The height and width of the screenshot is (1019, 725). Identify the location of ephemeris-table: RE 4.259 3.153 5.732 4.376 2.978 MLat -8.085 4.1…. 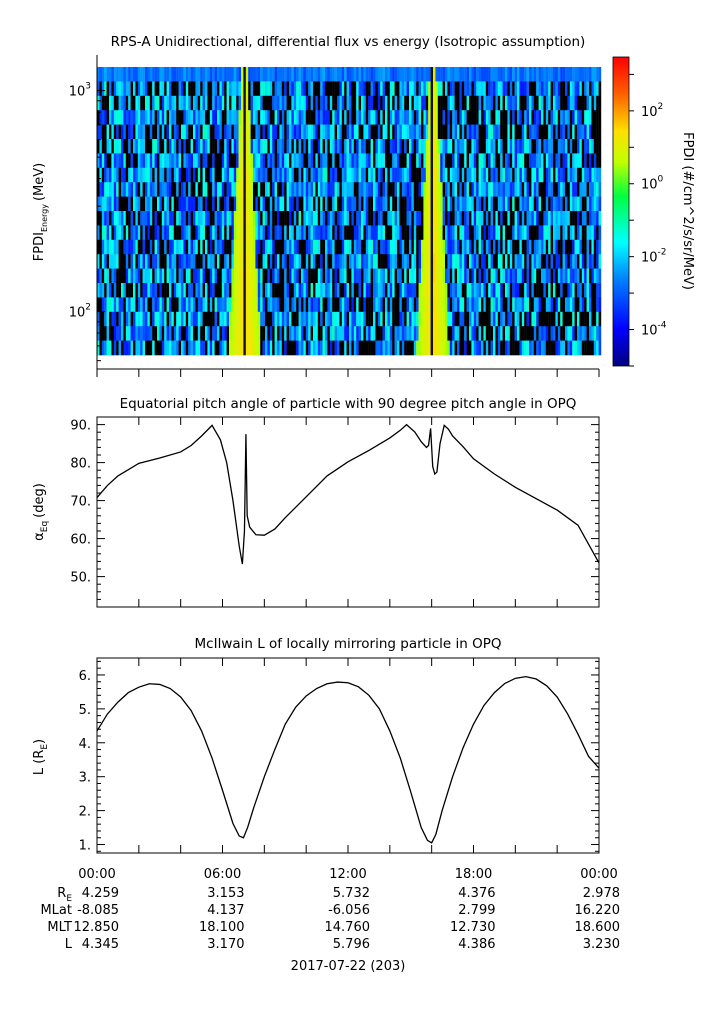
(330, 919).